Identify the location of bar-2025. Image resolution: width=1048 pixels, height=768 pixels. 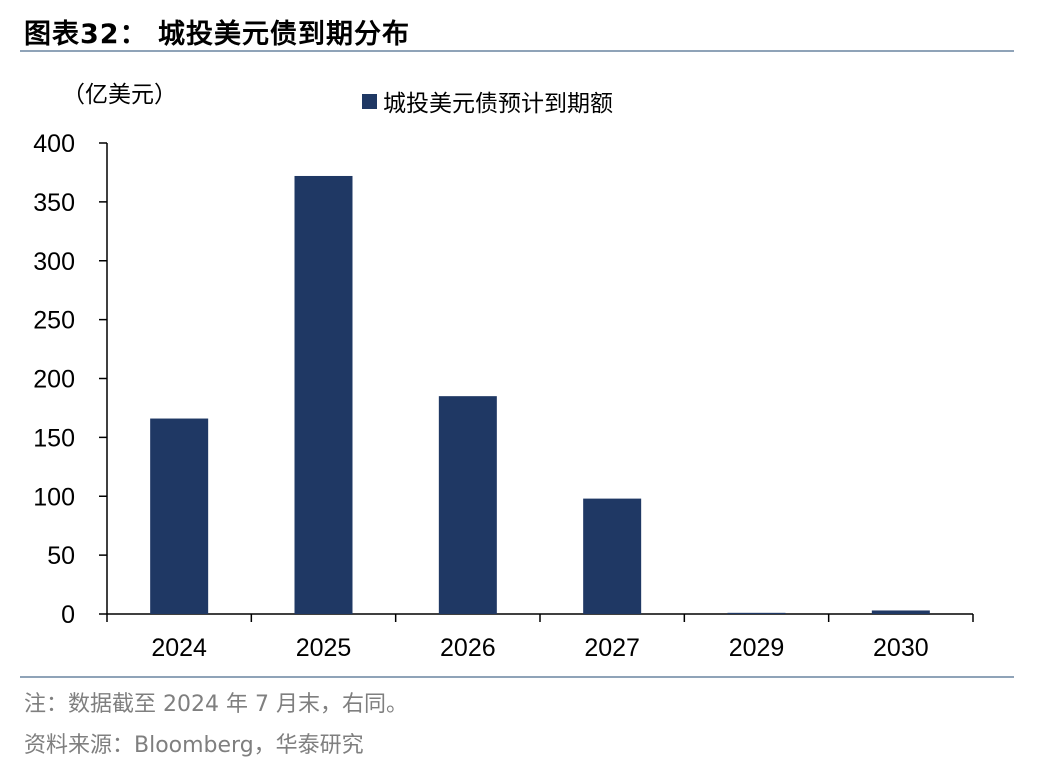
(323, 394).